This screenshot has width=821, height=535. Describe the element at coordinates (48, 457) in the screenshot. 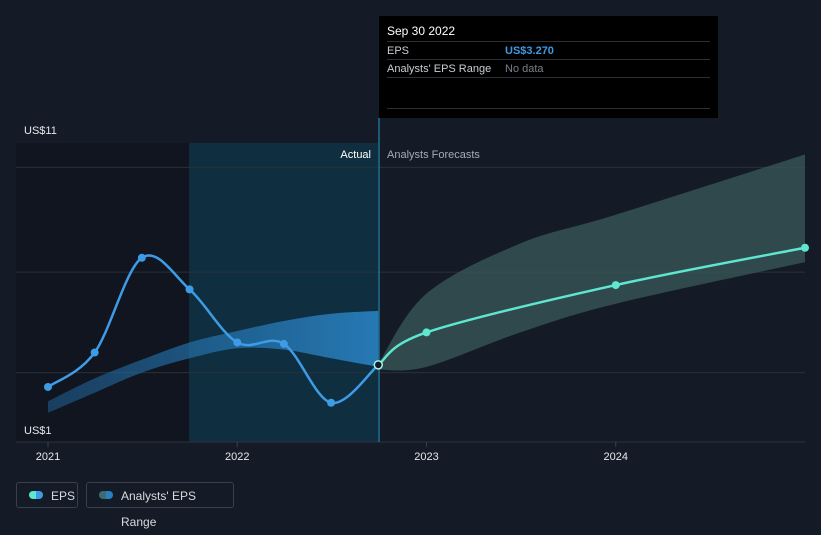

I see `x-tick-label: 2021` at that location.